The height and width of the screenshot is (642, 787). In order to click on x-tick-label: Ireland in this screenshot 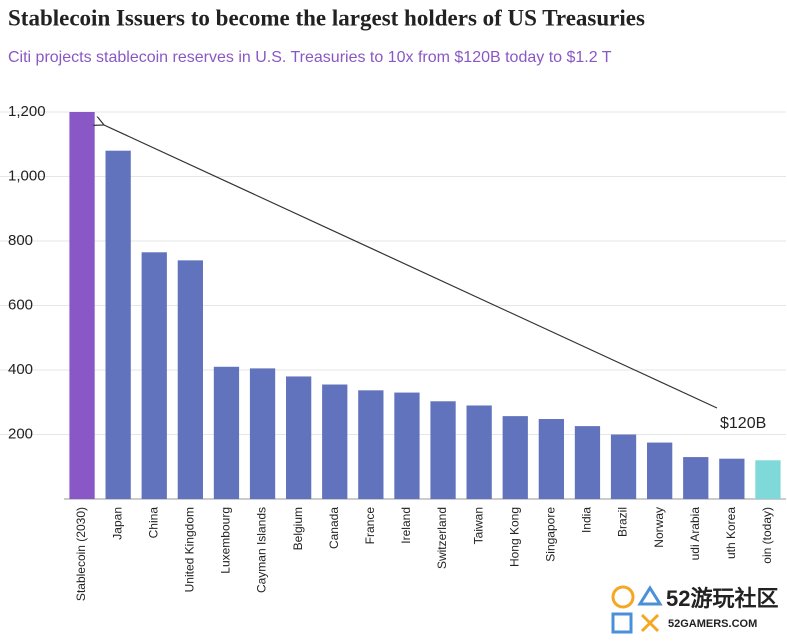, I will do `click(406, 525)`.